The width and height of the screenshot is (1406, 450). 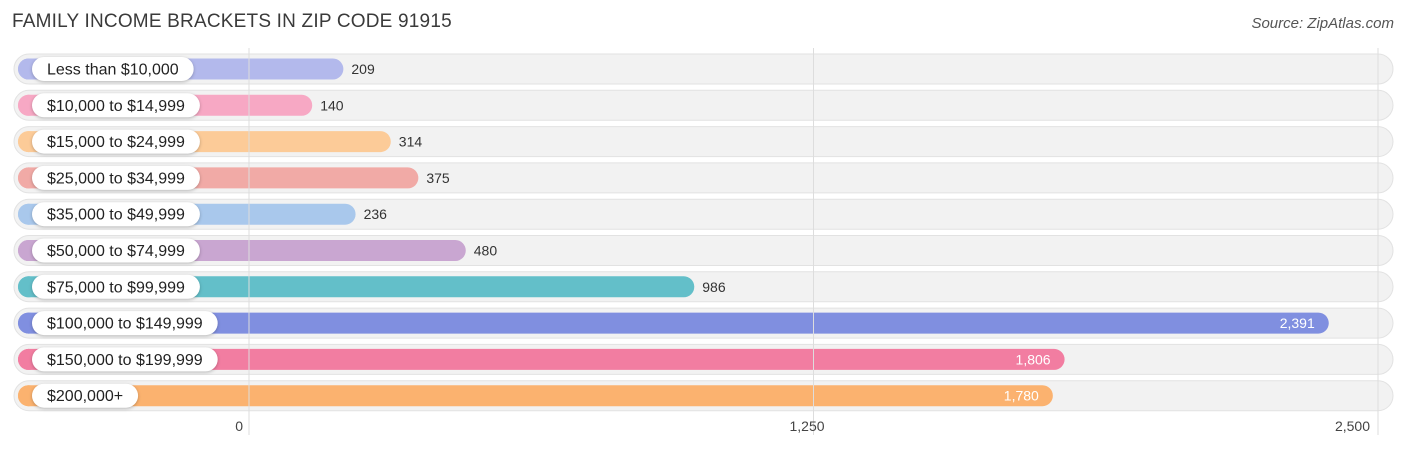 What do you see at coordinates (1021, 396) in the screenshot?
I see `value-label: 1,780` at bounding box center [1021, 396].